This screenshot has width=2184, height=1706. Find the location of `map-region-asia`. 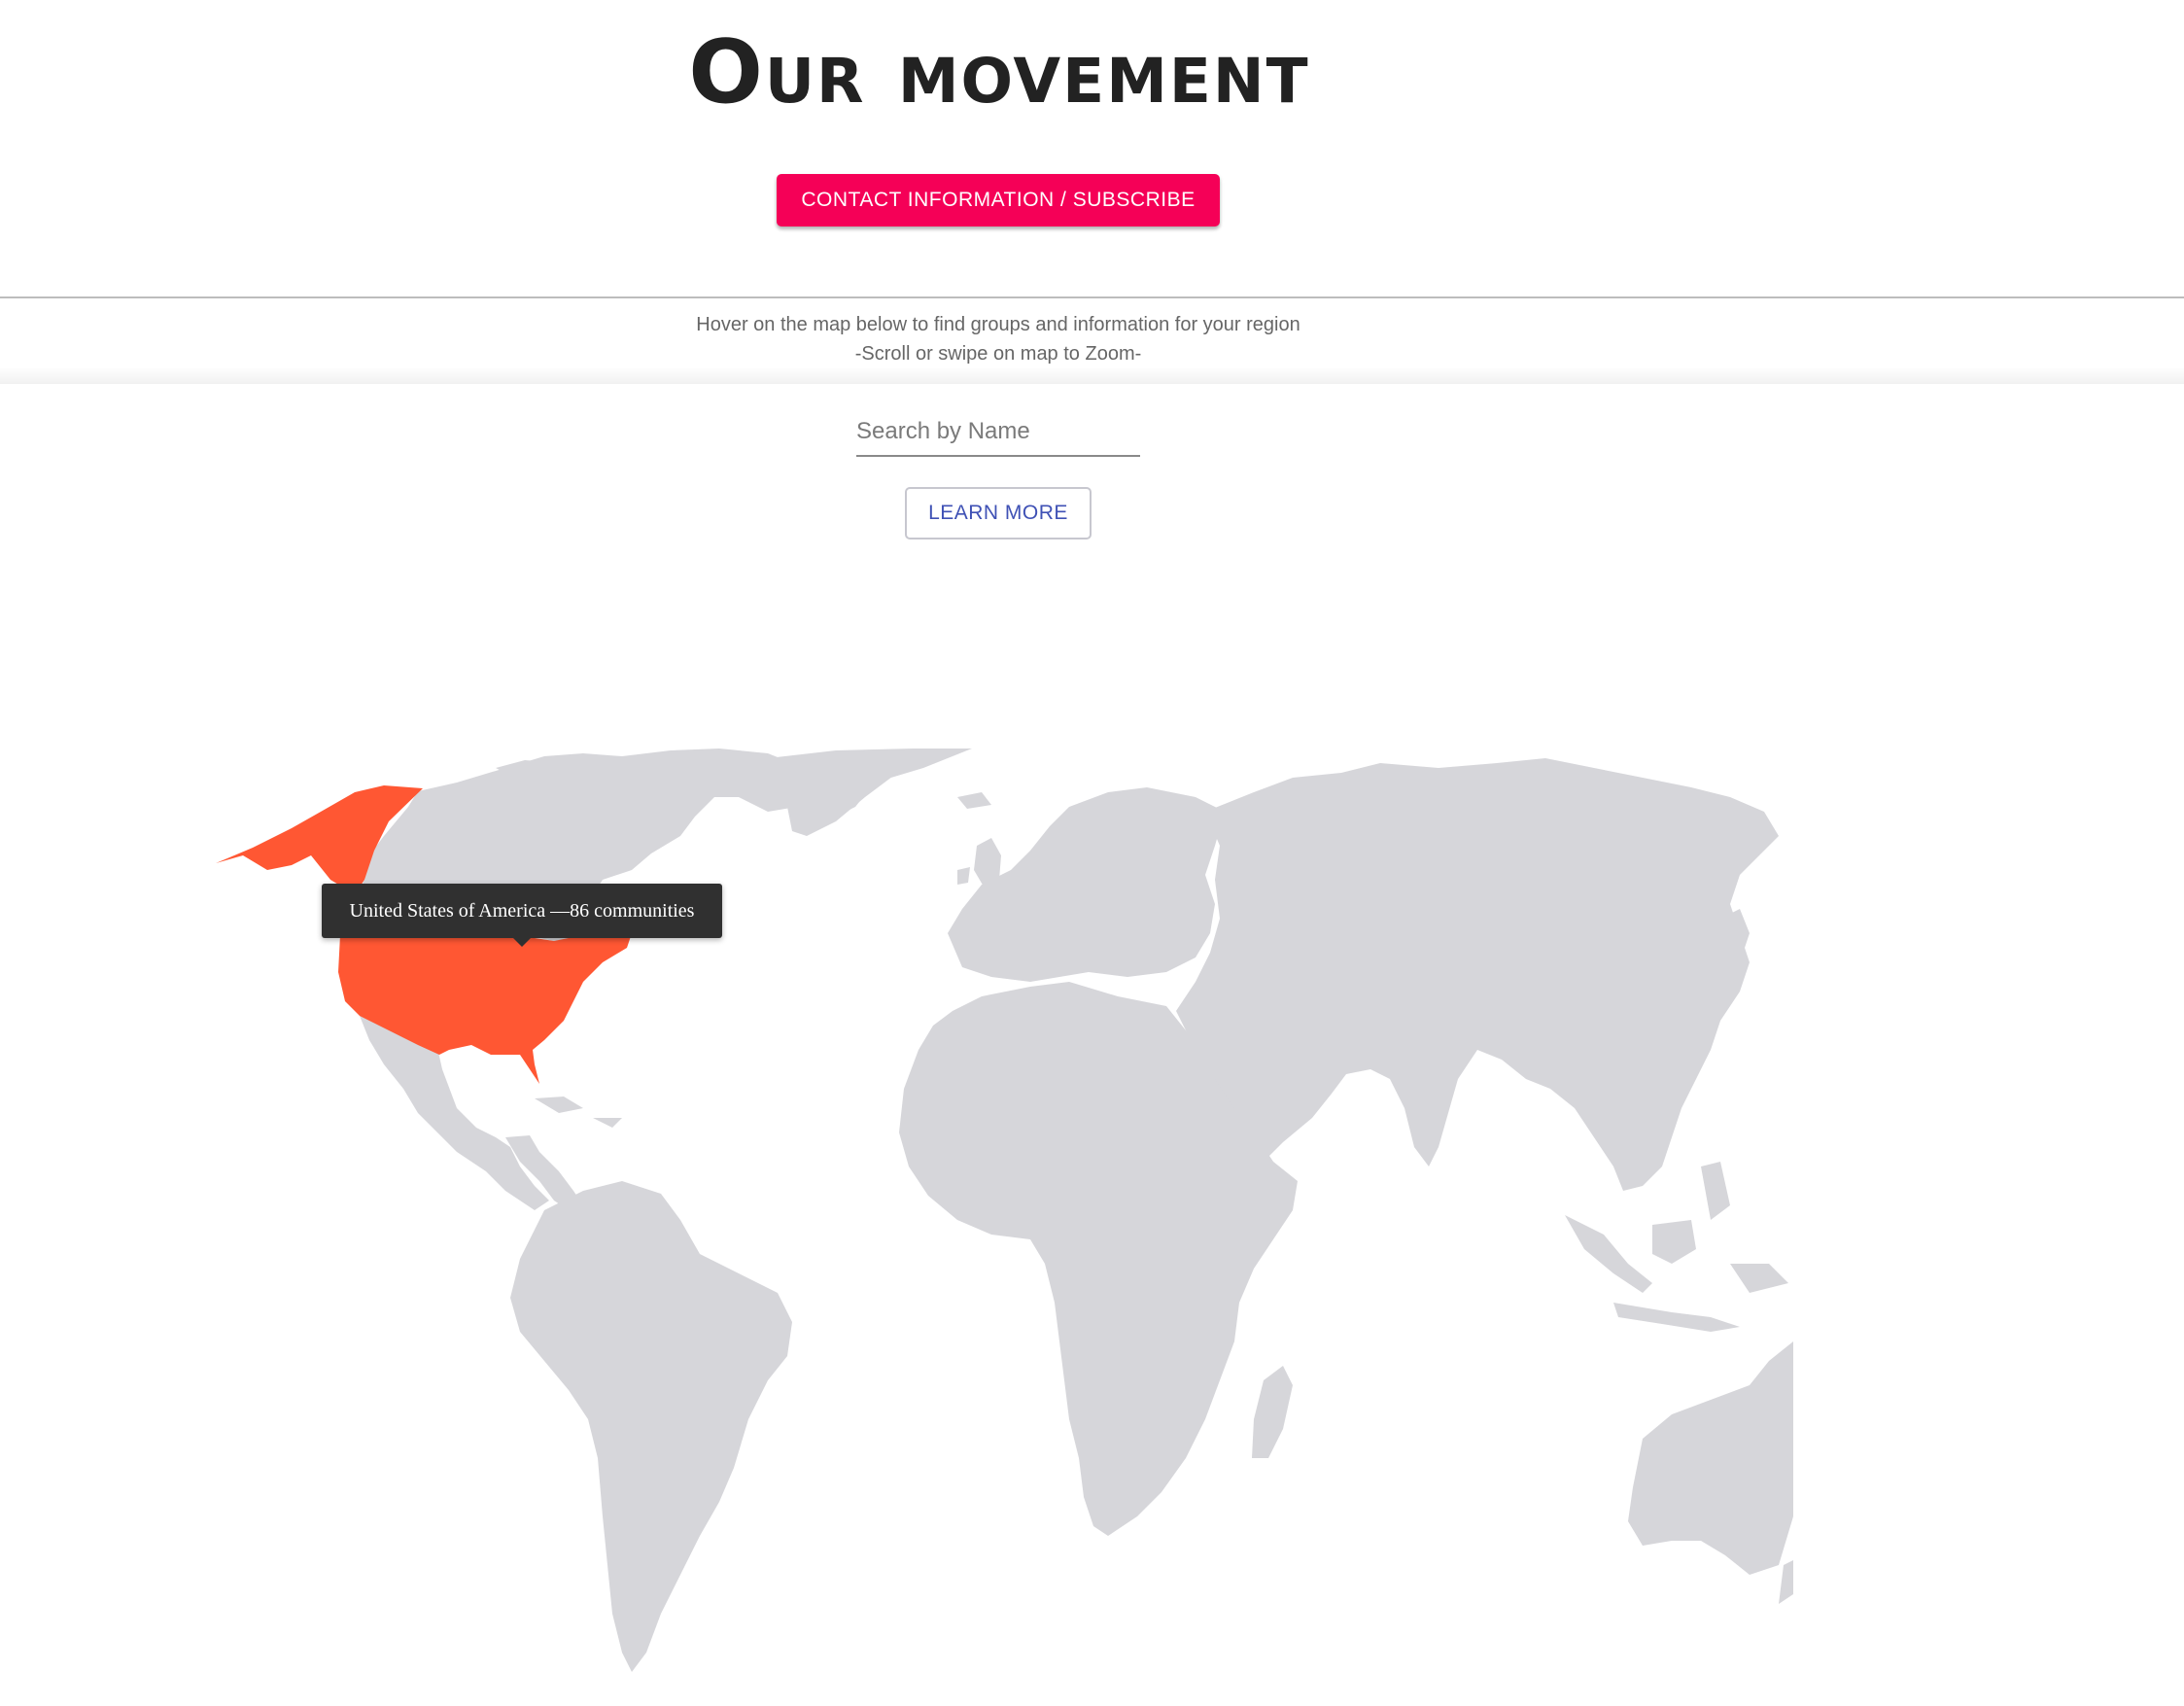

map-region-asia is located at coordinates (1477, 974).